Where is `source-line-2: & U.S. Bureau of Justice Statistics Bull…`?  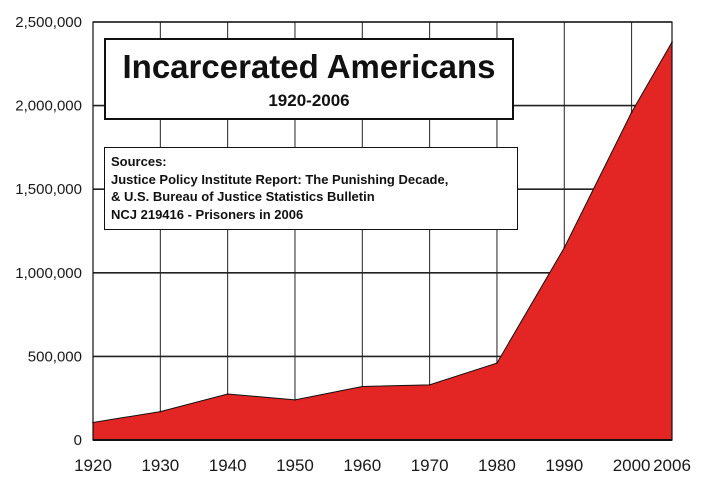 source-line-2: & U.S. Bureau of Justice Statistics Bull… is located at coordinates (243, 196).